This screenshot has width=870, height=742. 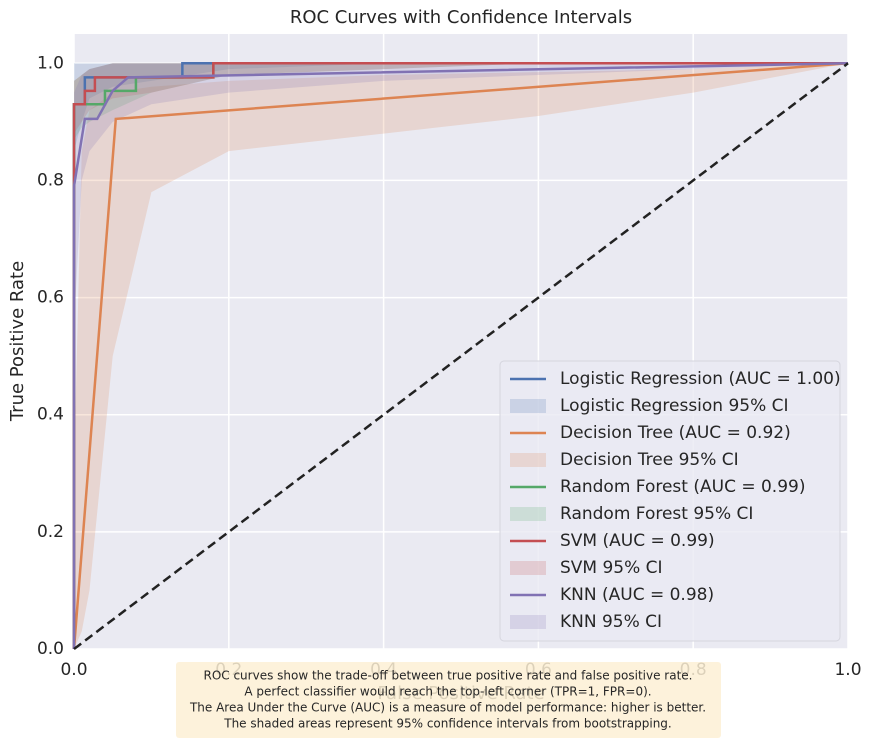 What do you see at coordinates (50, 63) in the screenshot?
I see `y-tick-label: 1.0` at bounding box center [50, 63].